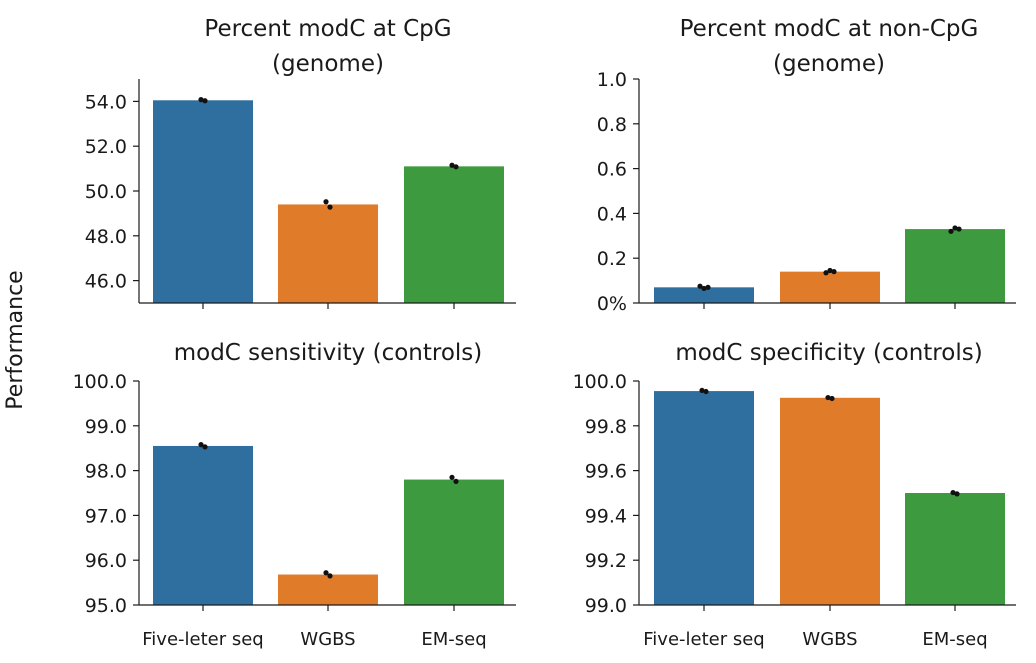  I want to click on y-tick-label: 0%, so click(612, 304).